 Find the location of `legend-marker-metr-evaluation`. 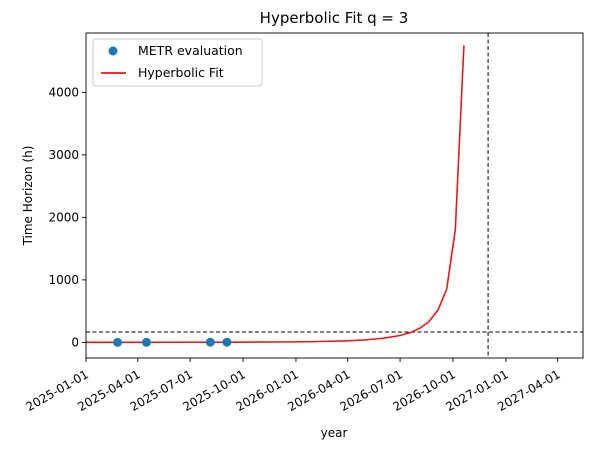

legend-marker-metr-evaluation is located at coordinates (113, 51).